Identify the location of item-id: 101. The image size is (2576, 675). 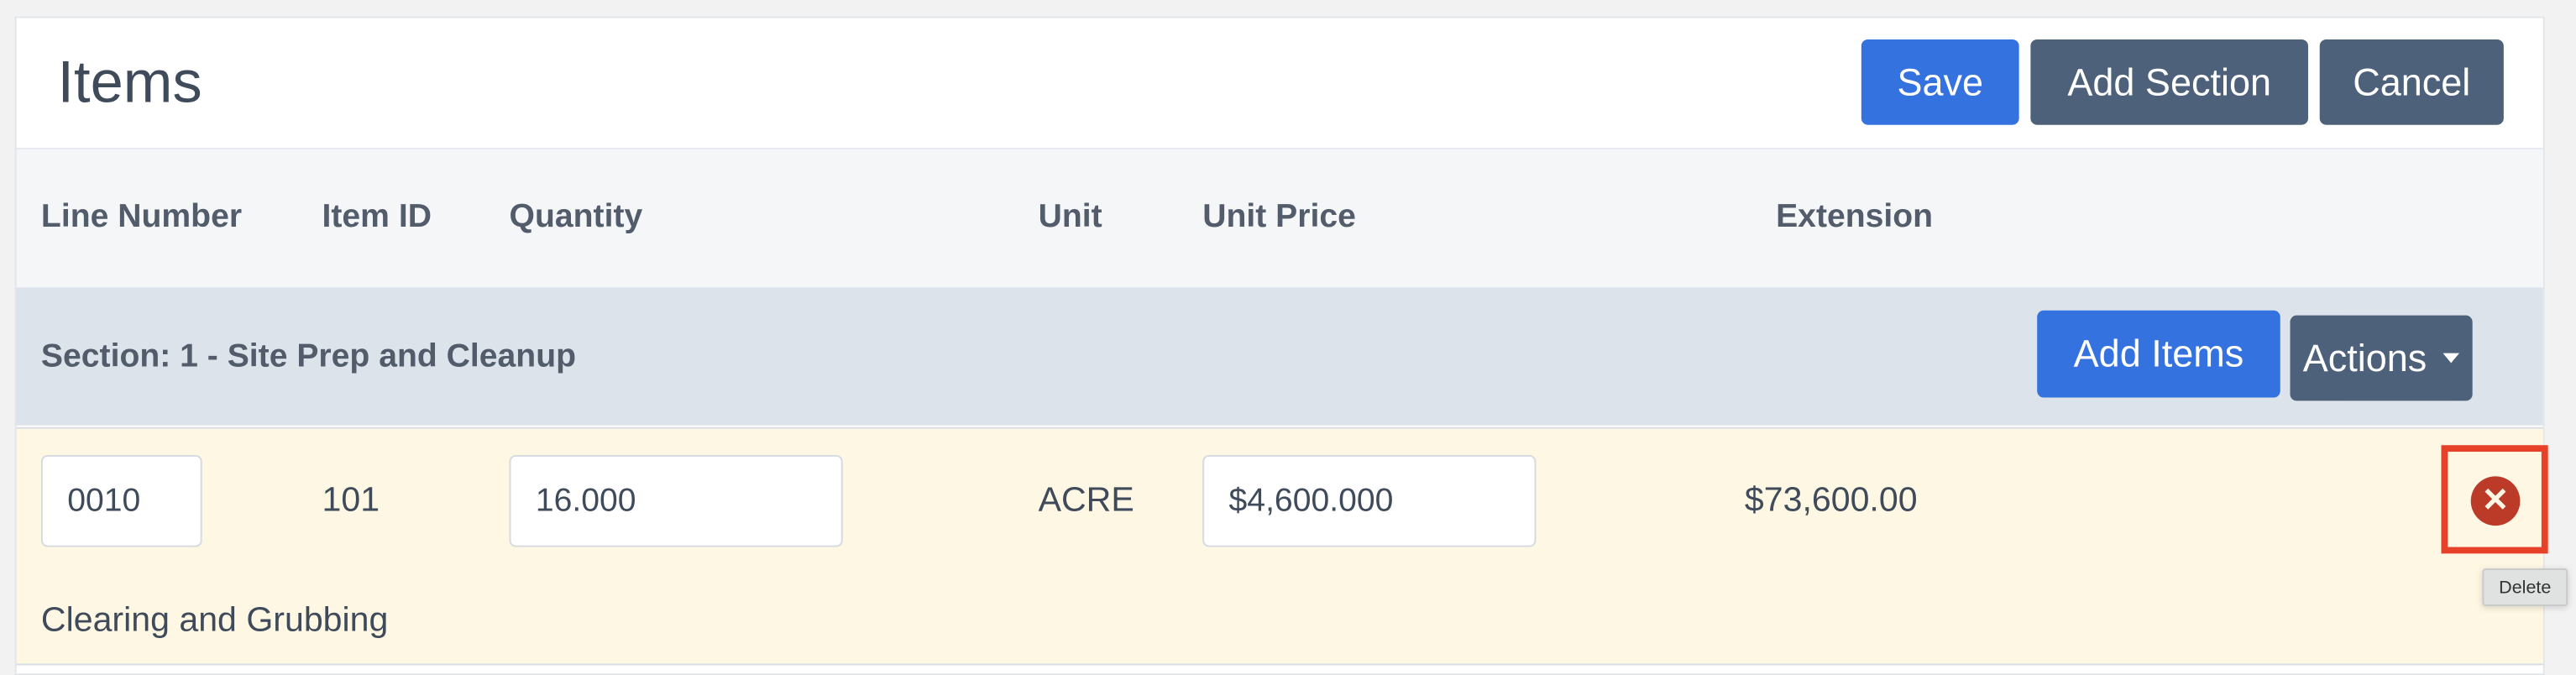
(351, 500).